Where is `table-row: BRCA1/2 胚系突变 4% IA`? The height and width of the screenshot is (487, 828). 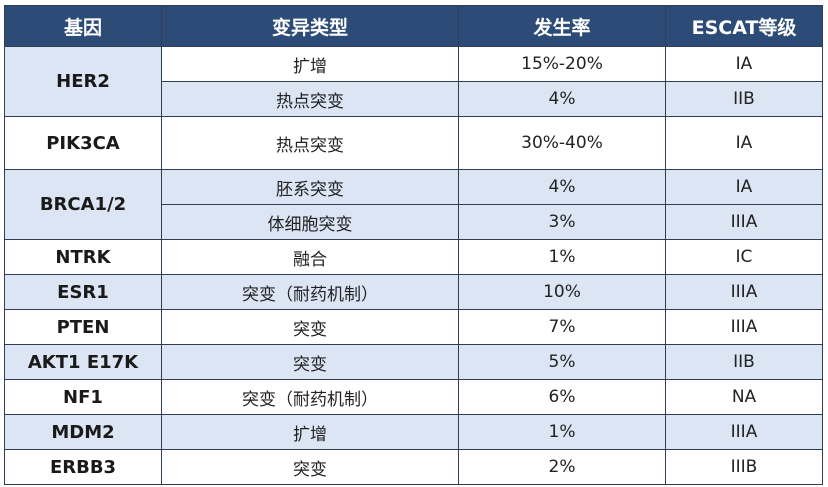 table-row: BRCA1/2 胚系突变 4% IA is located at coordinates (413, 204).